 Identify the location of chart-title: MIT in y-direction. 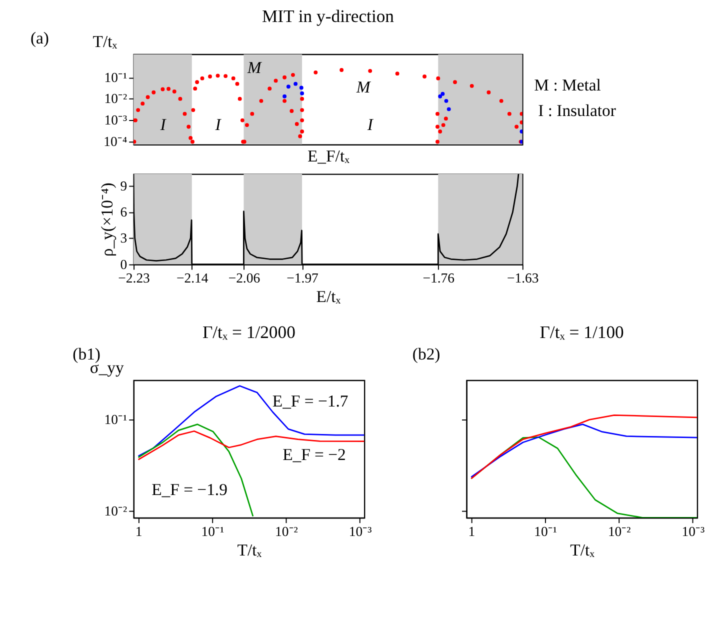
(328, 16).